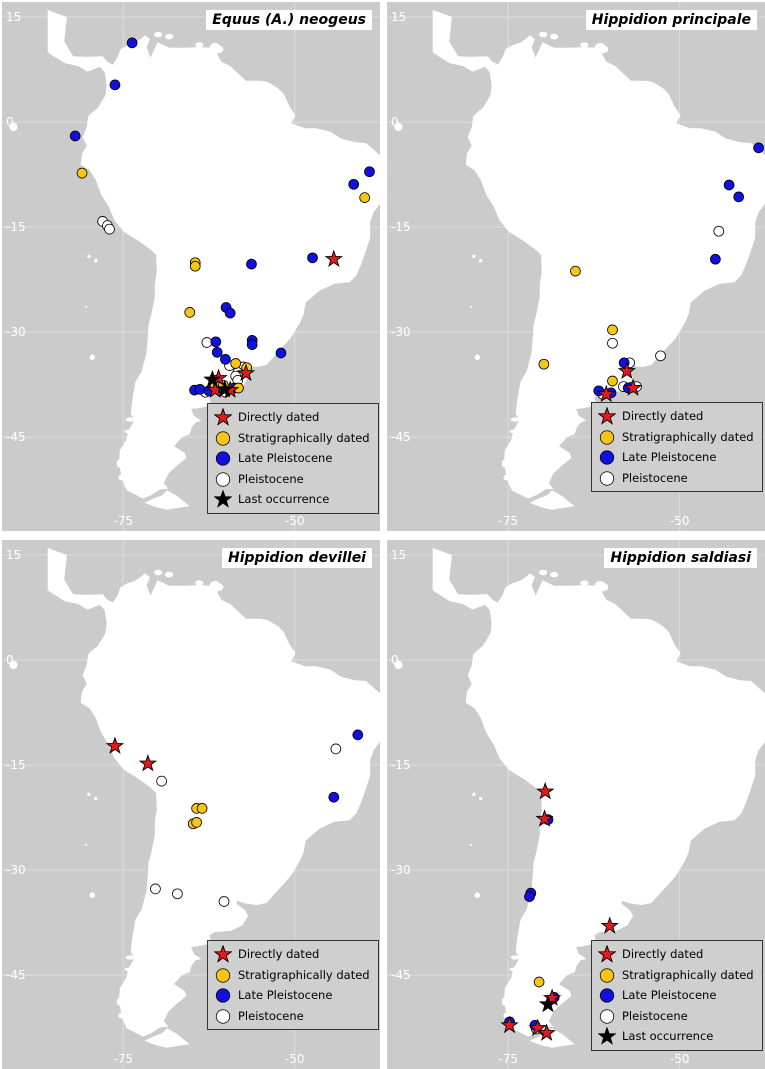 The height and width of the screenshot is (1069, 765). I want to click on legend-marker-last-occurrence, so click(223, 499).